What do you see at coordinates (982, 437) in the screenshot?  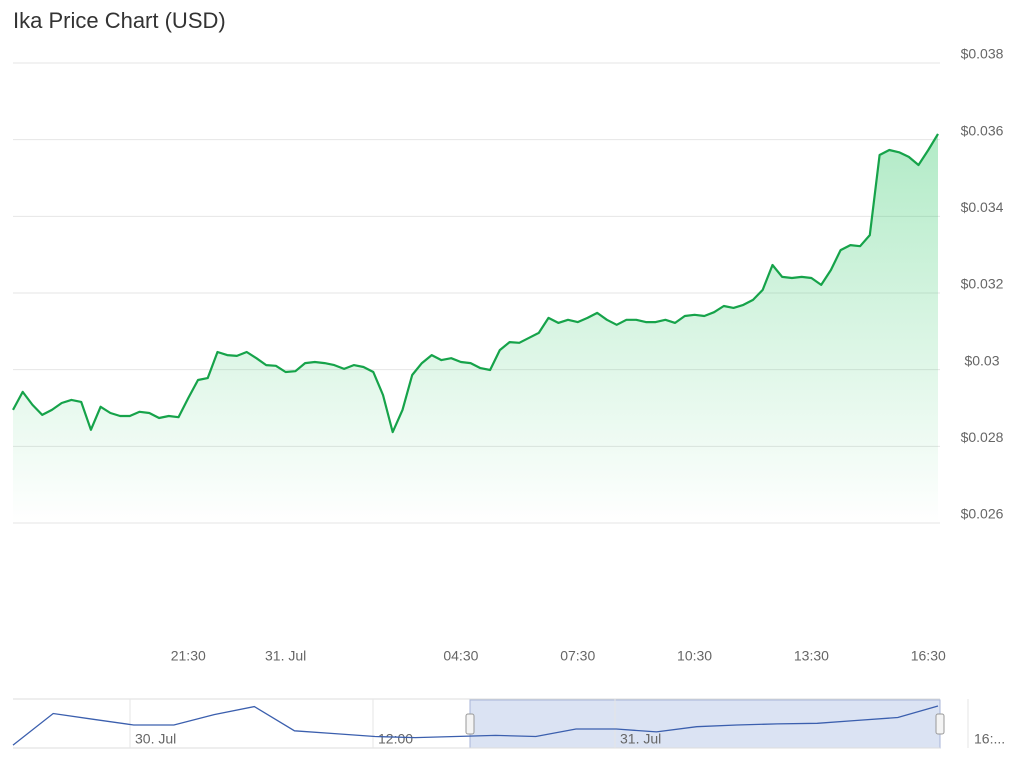 I see `y-tick-label: $0.028` at bounding box center [982, 437].